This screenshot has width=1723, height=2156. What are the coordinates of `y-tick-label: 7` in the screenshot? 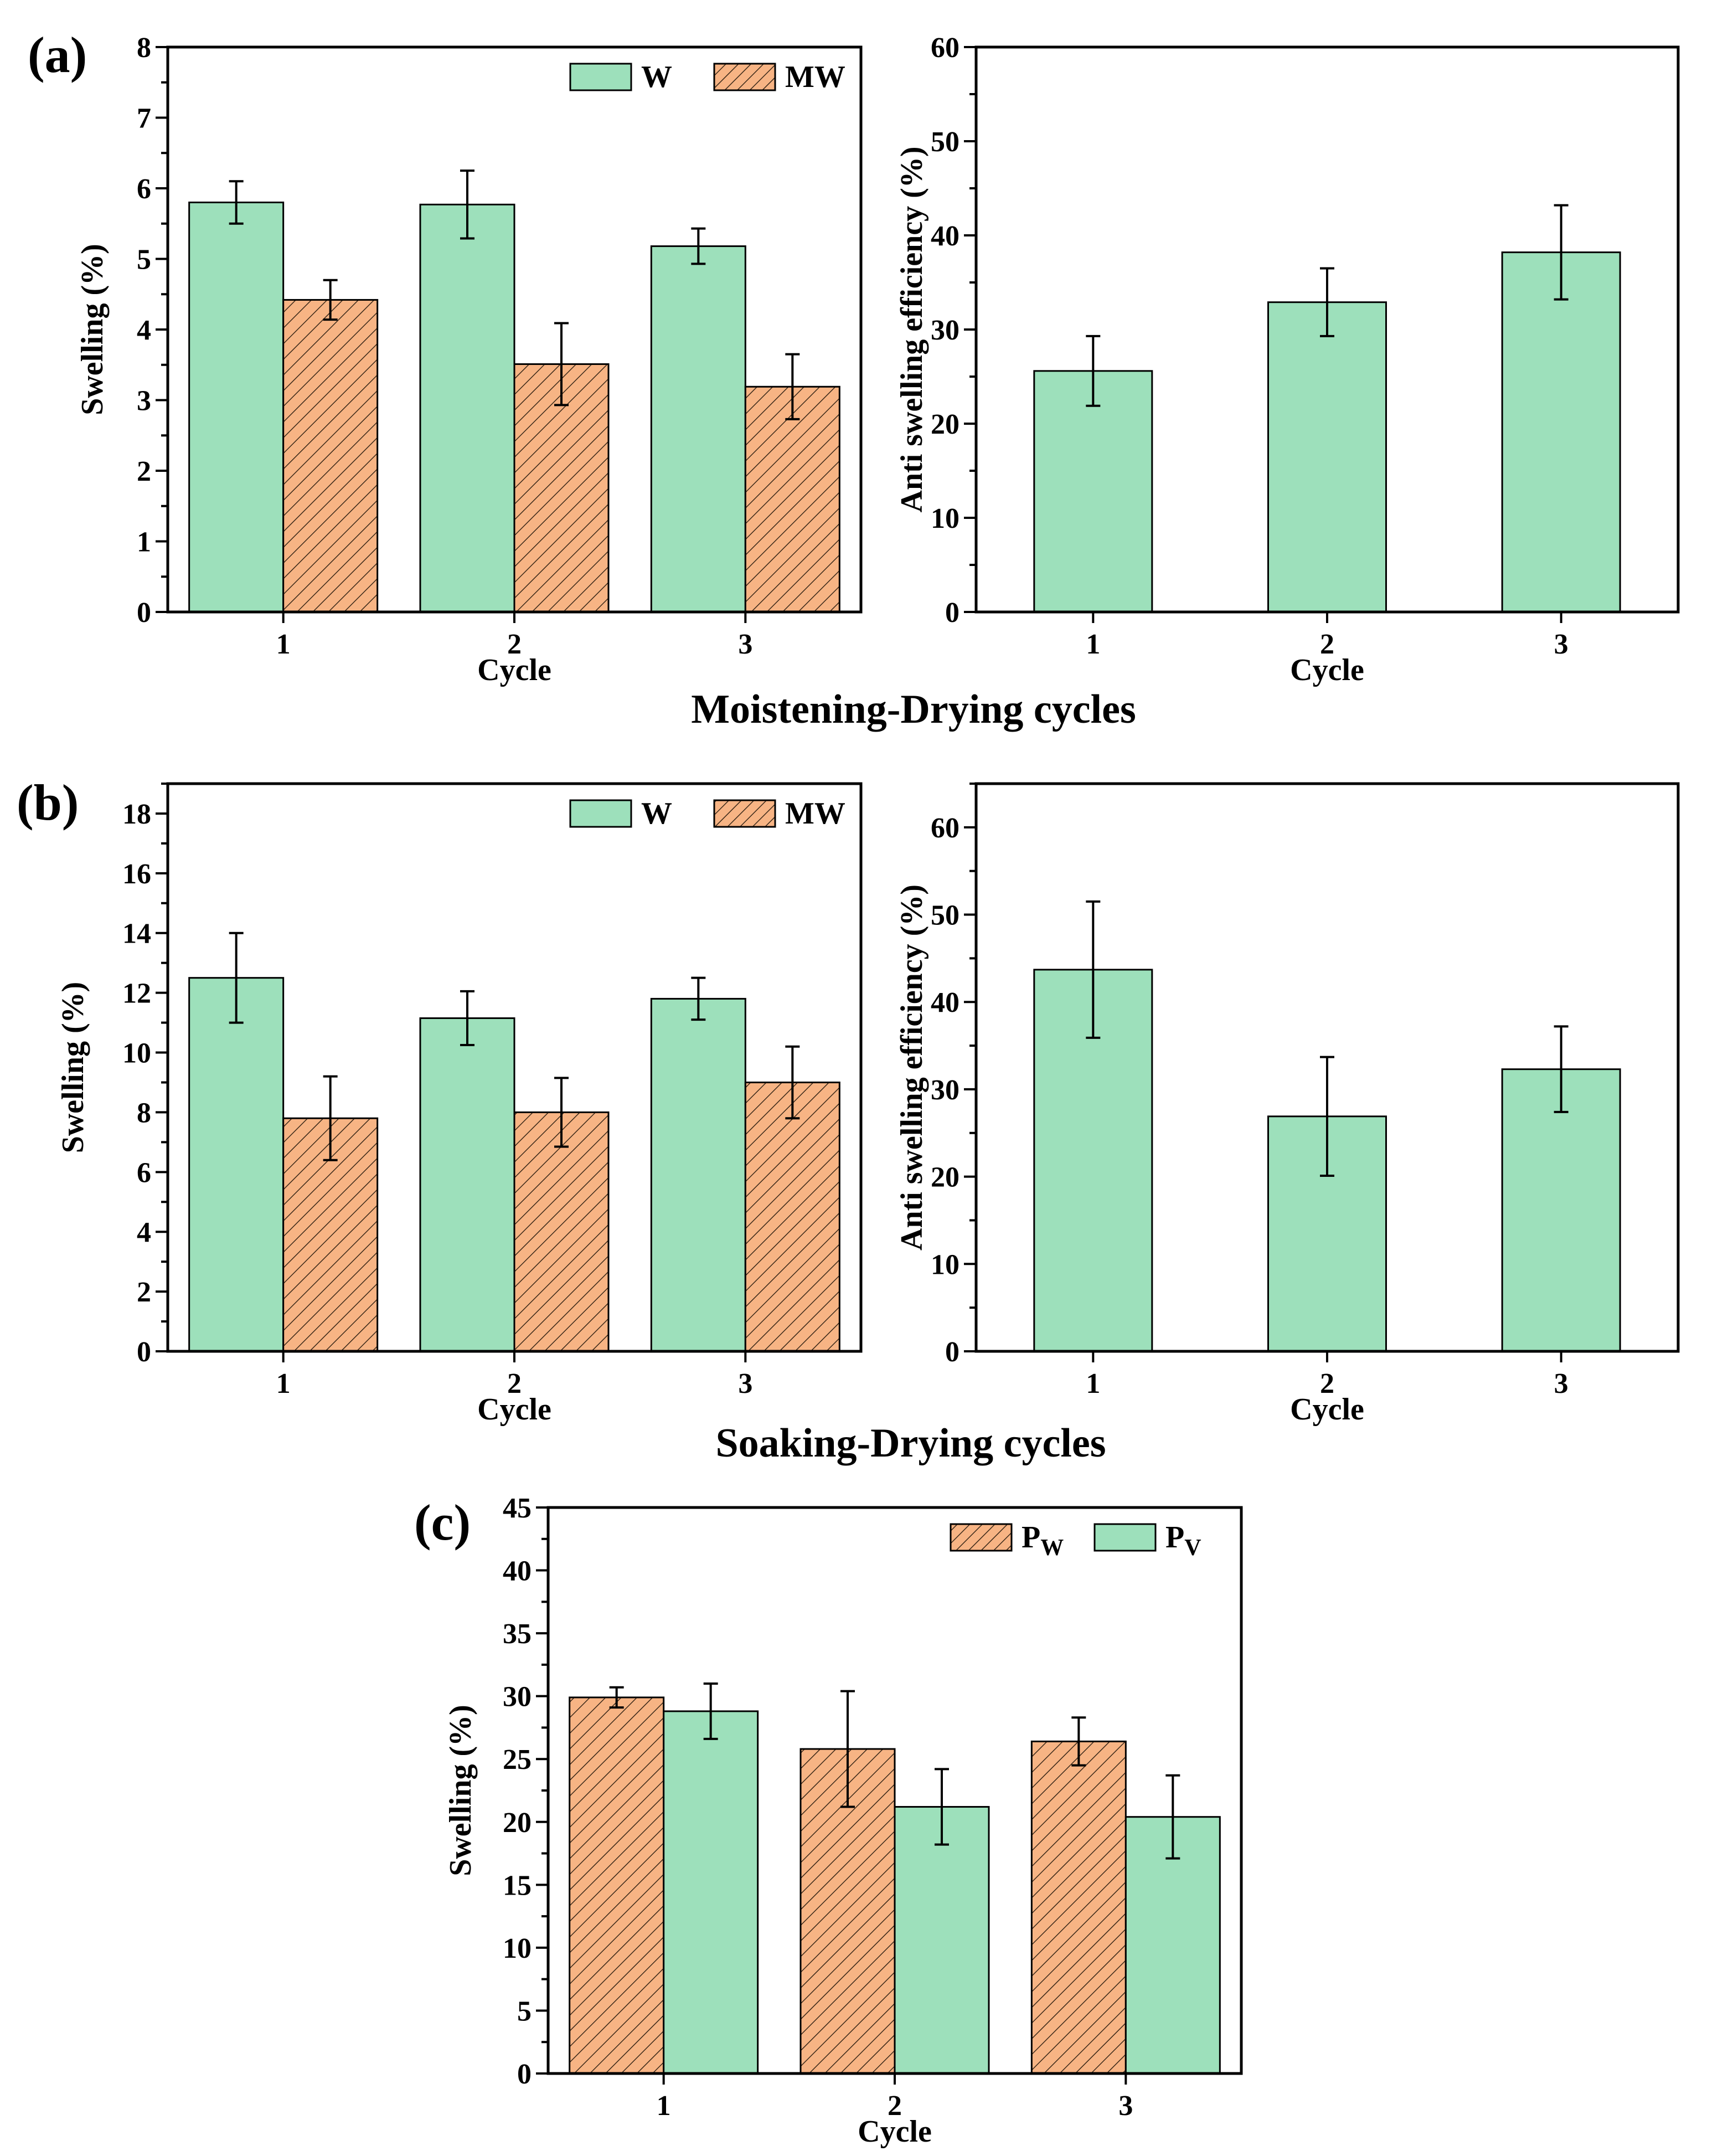 It's located at (144, 119).